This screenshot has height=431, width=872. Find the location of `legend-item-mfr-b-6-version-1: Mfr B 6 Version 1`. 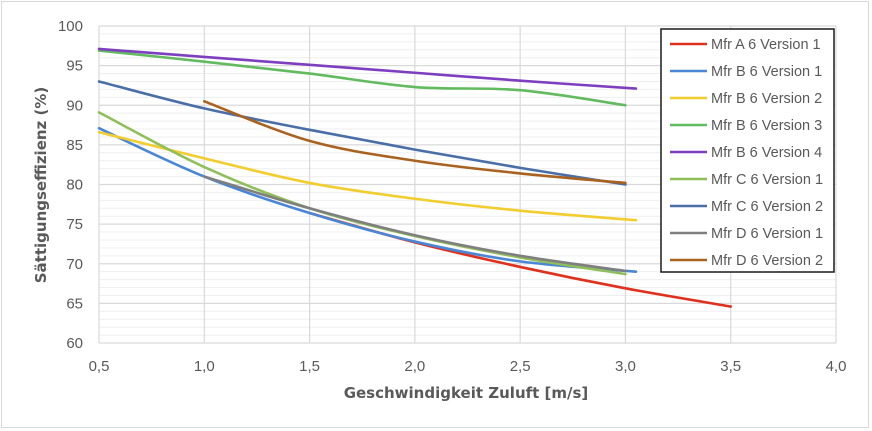

legend-item-mfr-b-6-version-1: Mfr B 6 Version 1 is located at coordinates (746, 72).